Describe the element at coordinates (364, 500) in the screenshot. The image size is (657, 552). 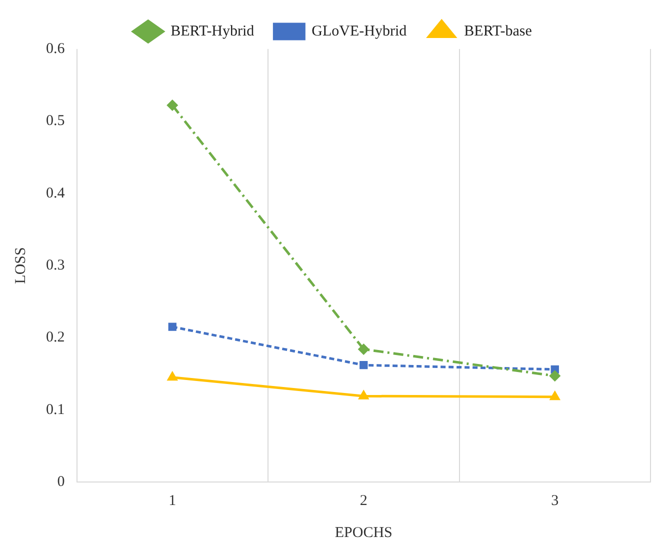
I see `x-tick-label: 2` at that location.